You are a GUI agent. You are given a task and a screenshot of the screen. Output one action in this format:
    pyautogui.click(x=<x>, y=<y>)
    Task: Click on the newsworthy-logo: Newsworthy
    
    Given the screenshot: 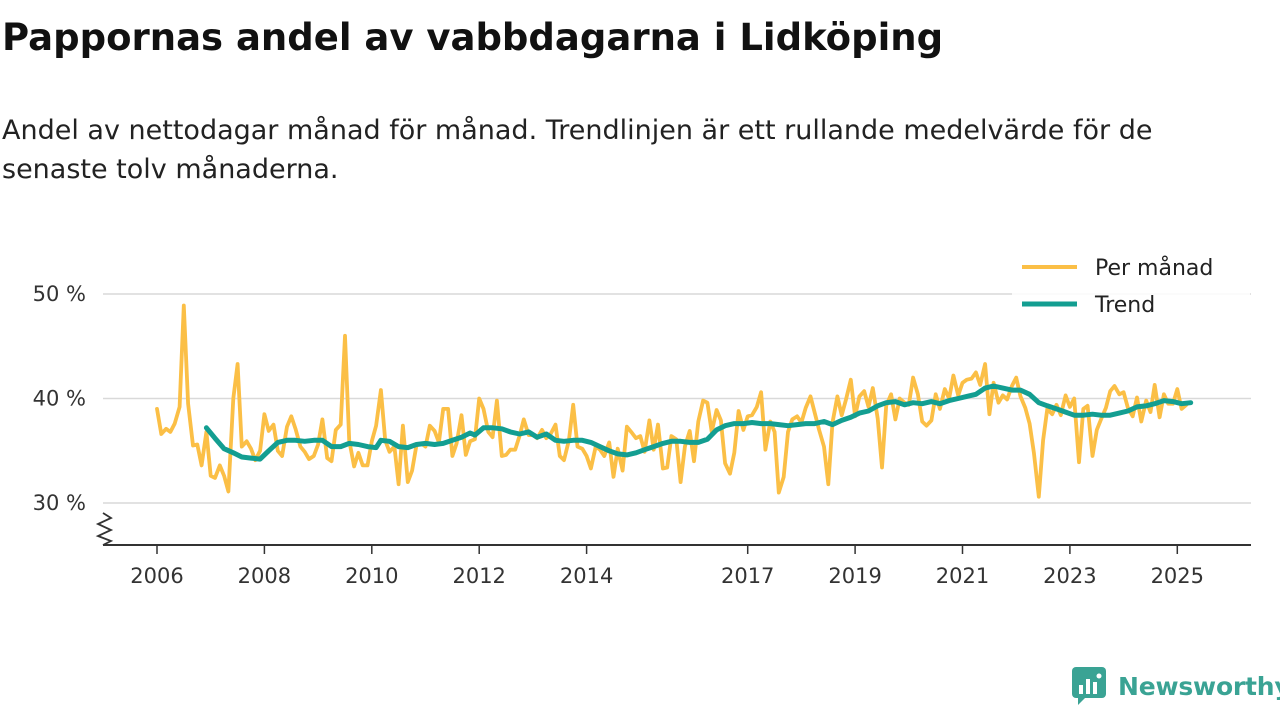 What is the action you would take?
    pyautogui.click(x=1176, y=686)
    